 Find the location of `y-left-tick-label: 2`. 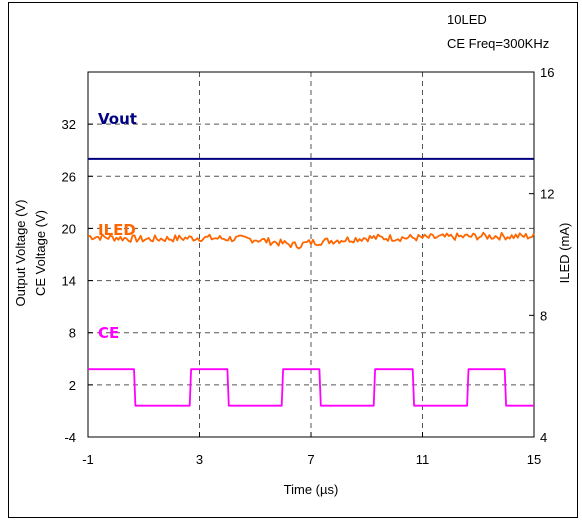

y-left-tick-label: 2 is located at coordinates (72, 385).